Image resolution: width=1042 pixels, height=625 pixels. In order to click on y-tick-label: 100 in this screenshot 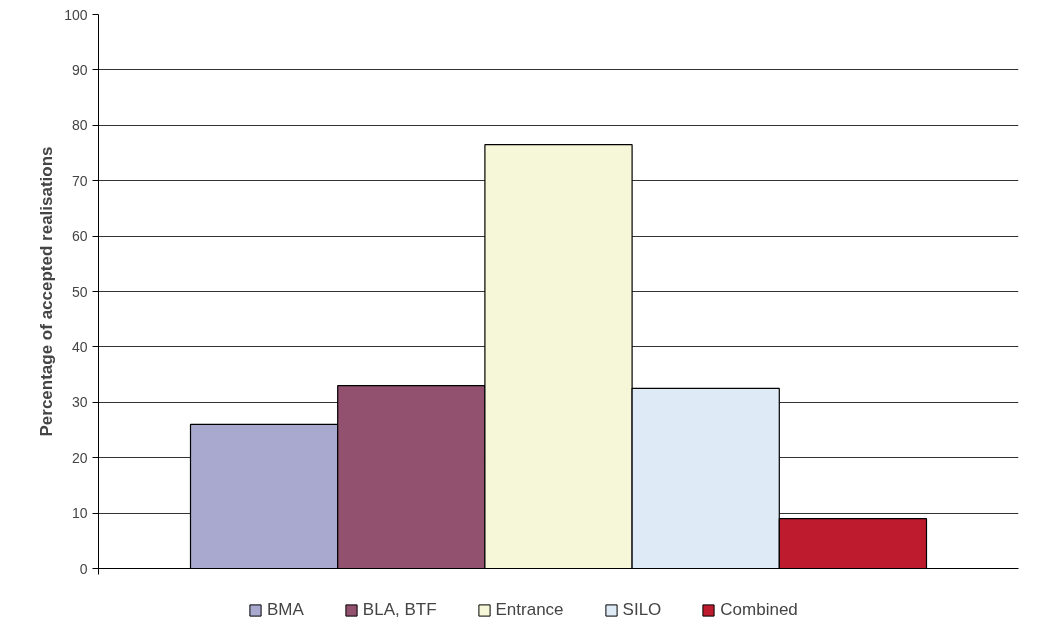, I will do `click(76, 14)`.